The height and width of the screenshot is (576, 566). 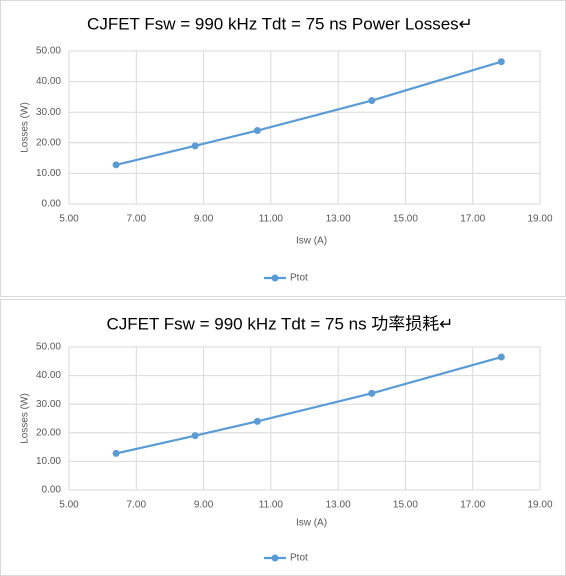 I want to click on chart-title: CJFET Fsw = 990 kHz Tdt = 75 ns 功率损耗↵, so click(x=279, y=323).